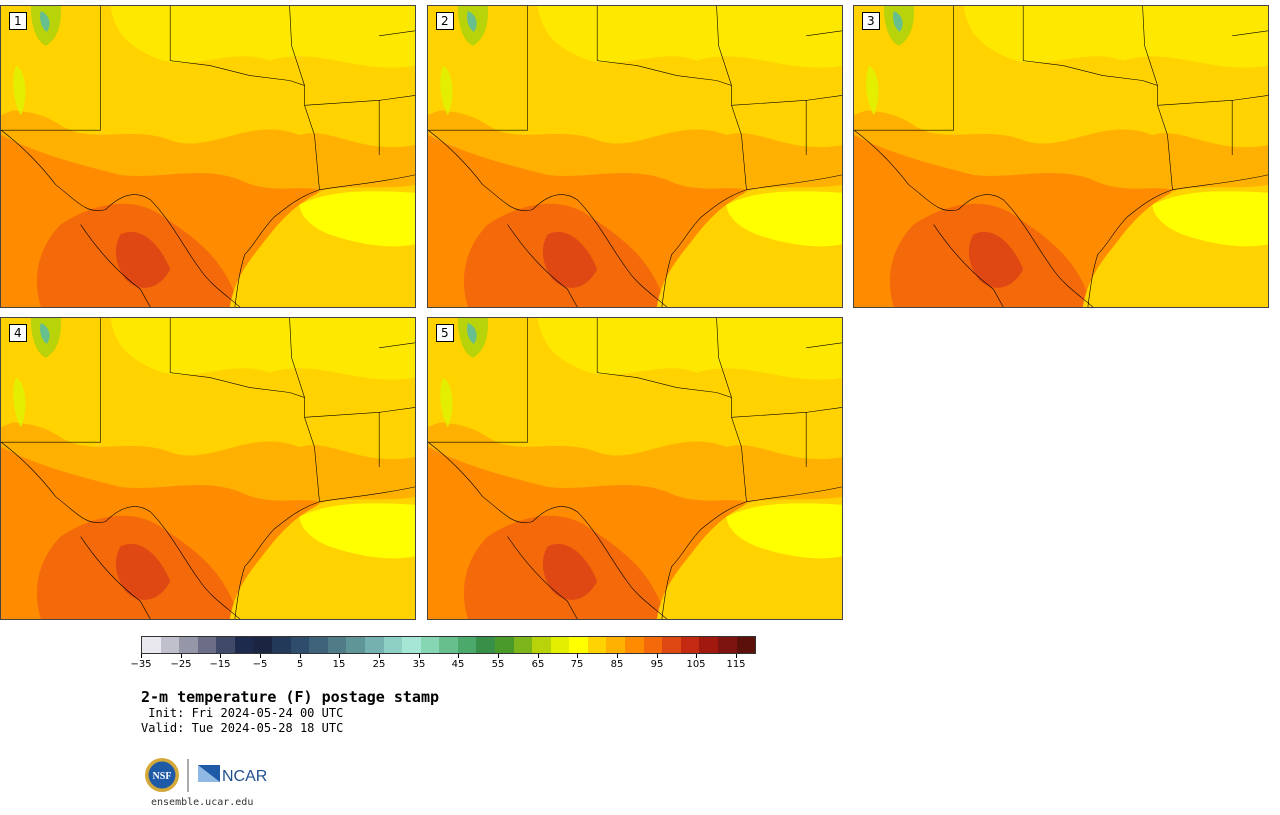 This screenshot has height=815, width=1280. Describe the element at coordinates (18, 333) in the screenshot. I see `panel-number-label: 4` at that location.